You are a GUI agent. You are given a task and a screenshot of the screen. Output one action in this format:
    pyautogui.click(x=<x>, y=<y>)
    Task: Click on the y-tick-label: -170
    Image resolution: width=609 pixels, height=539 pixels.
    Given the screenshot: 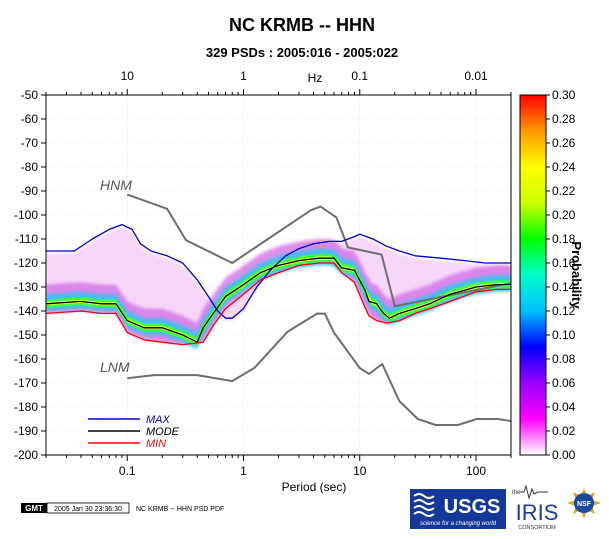 What is the action you would take?
    pyautogui.click(x=26, y=383)
    